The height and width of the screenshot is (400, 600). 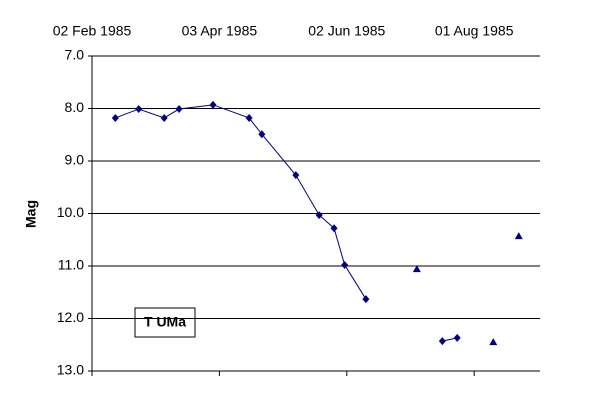 What do you see at coordinates (346, 31) in the screenshot?
I see `x-tick-label: 02 Jun 1985` at bounding box center [346, 31].